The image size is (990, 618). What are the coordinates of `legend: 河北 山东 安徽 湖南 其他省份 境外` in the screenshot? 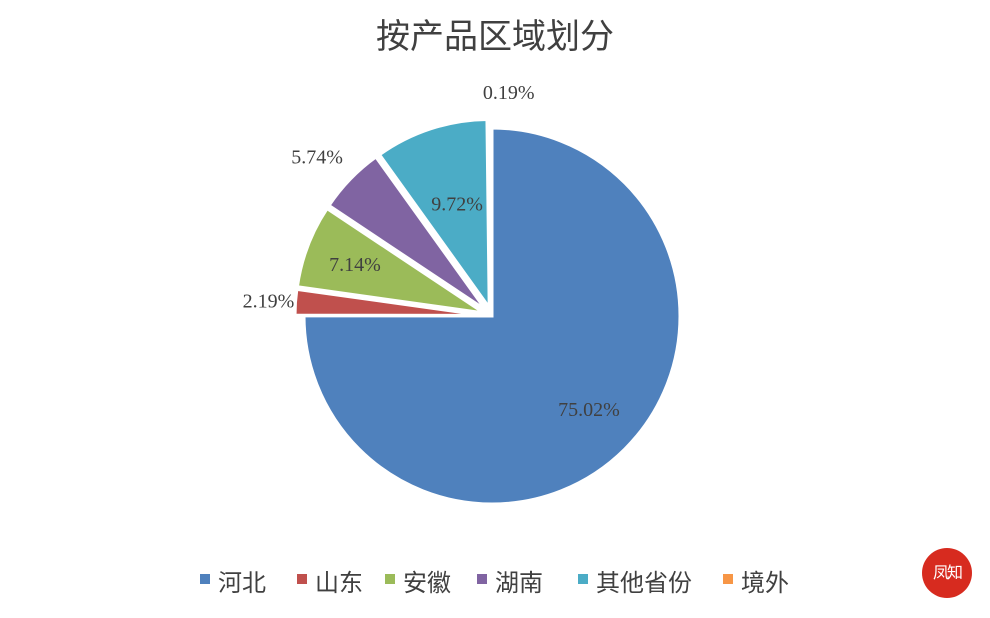 It's located at (494, 583).